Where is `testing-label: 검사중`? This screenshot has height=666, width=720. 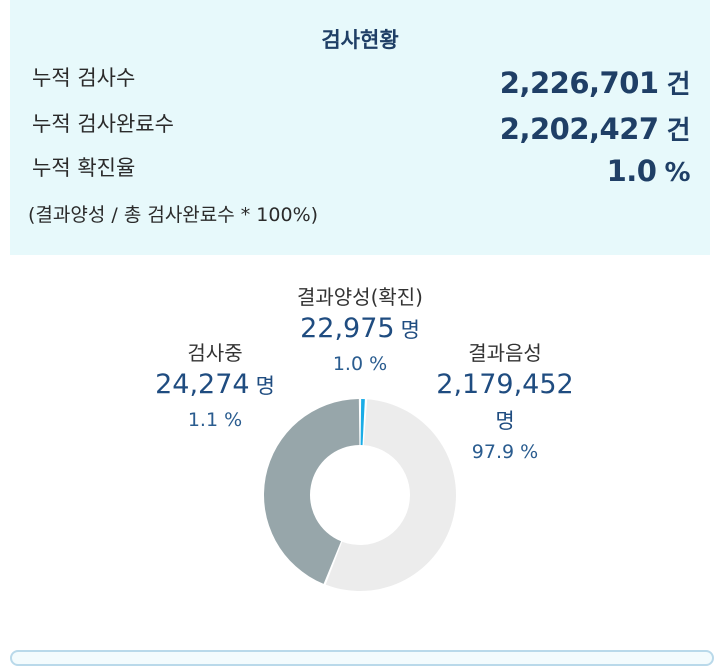
testing-label: 검사중 is located at coordinates (215, 353).